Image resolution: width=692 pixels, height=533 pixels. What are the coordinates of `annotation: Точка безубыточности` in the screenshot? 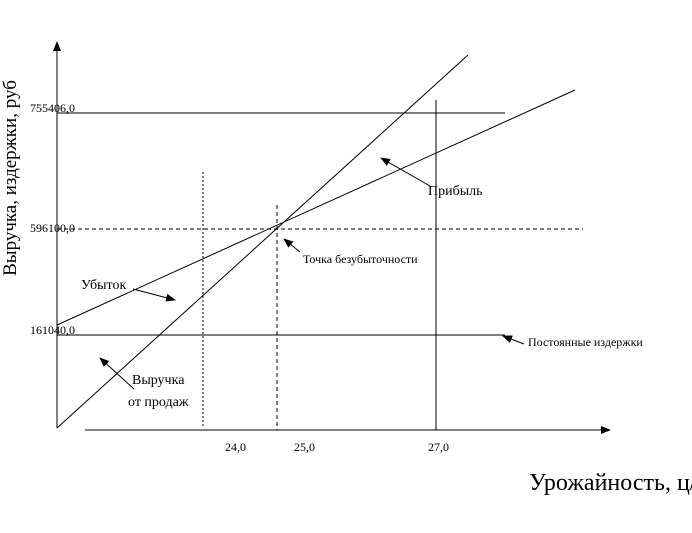 It's located at (360, 259).